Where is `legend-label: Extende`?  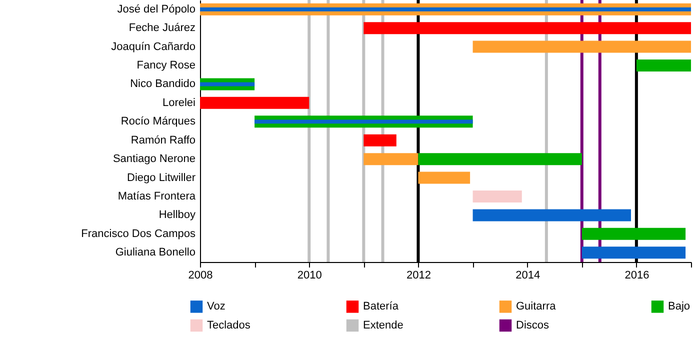
legend-label: Extende is located at coordinates (383, 326).